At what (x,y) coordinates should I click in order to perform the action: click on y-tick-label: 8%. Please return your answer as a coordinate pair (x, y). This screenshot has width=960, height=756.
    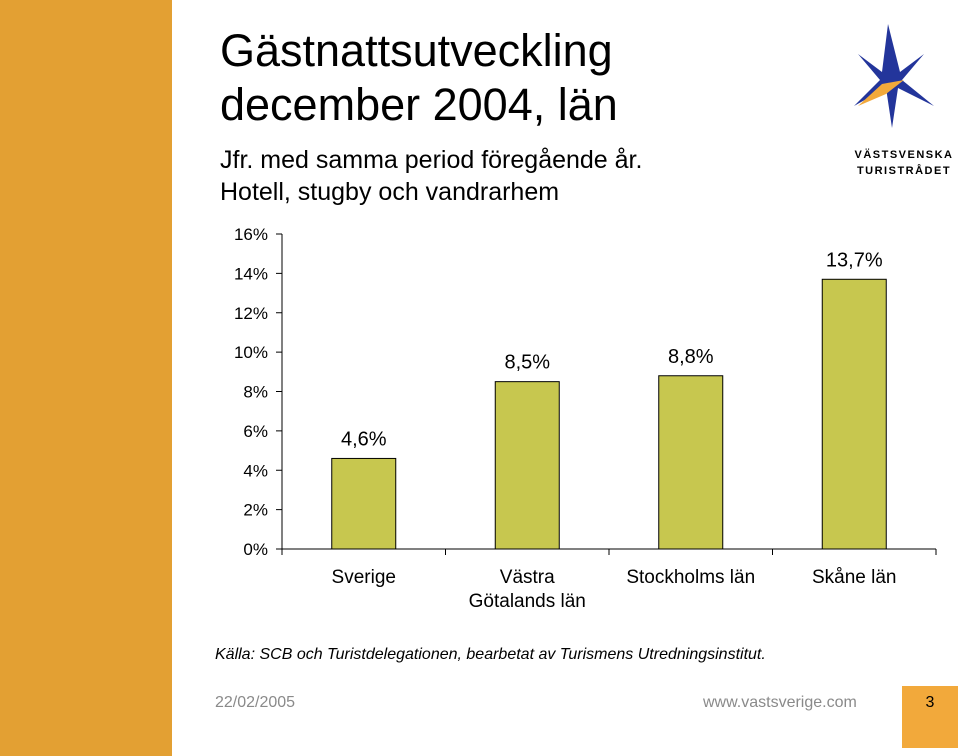
    Looking at the image, I should click on (255, 392).